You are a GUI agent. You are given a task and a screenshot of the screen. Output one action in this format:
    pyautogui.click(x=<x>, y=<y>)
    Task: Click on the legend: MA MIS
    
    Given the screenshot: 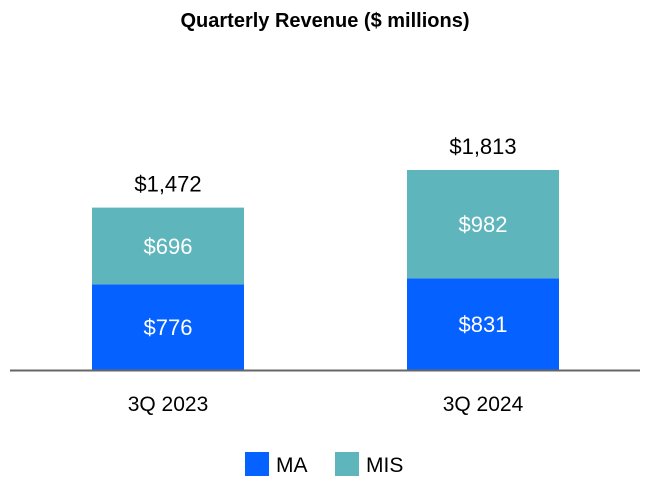 What is the action you would take?
    pyautogui.click(x=324, y=464)
    